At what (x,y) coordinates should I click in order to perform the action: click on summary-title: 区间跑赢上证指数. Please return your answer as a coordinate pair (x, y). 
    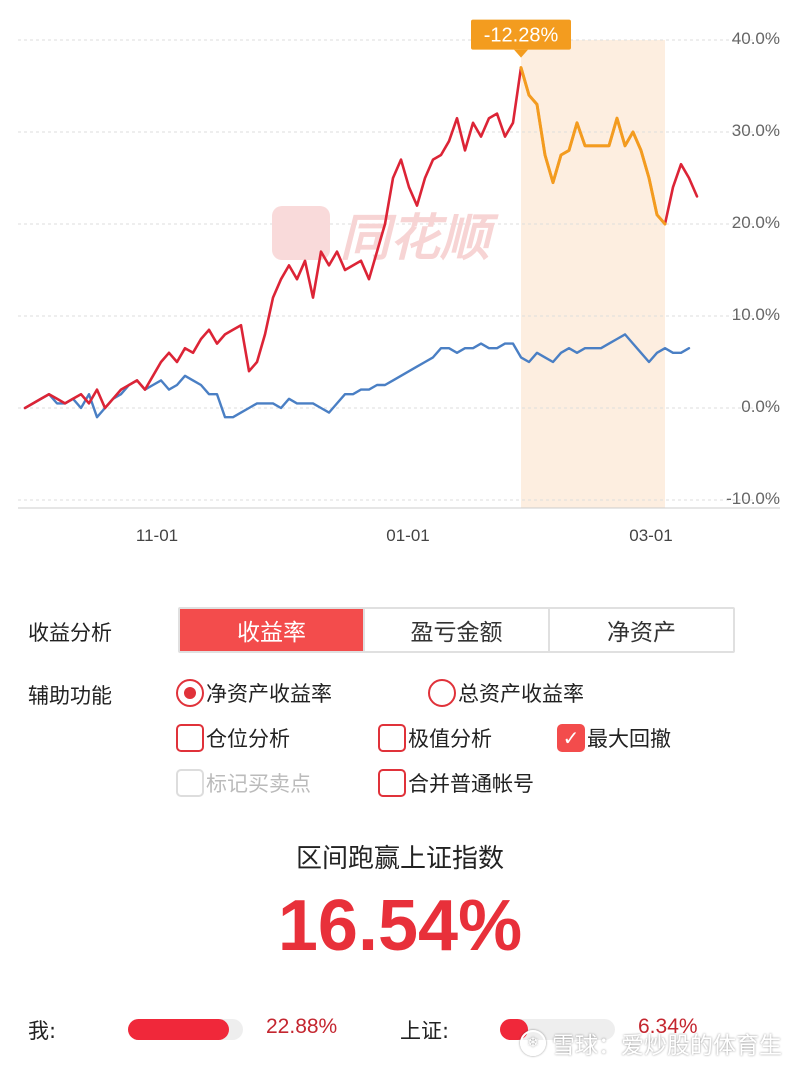
    Looking at the image, I should click on (399, 859).